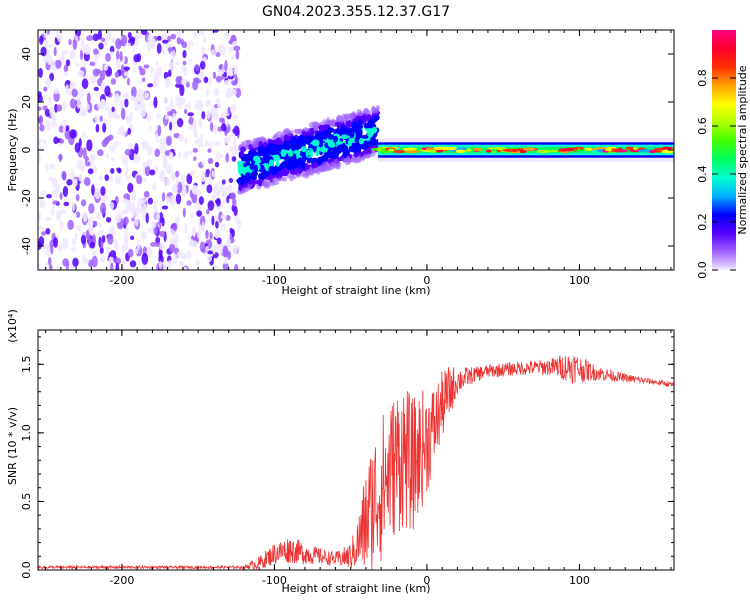 The height and width of the screenshot is (600, 750). I want to click on y-tick-label: -20, so click(26, 198).